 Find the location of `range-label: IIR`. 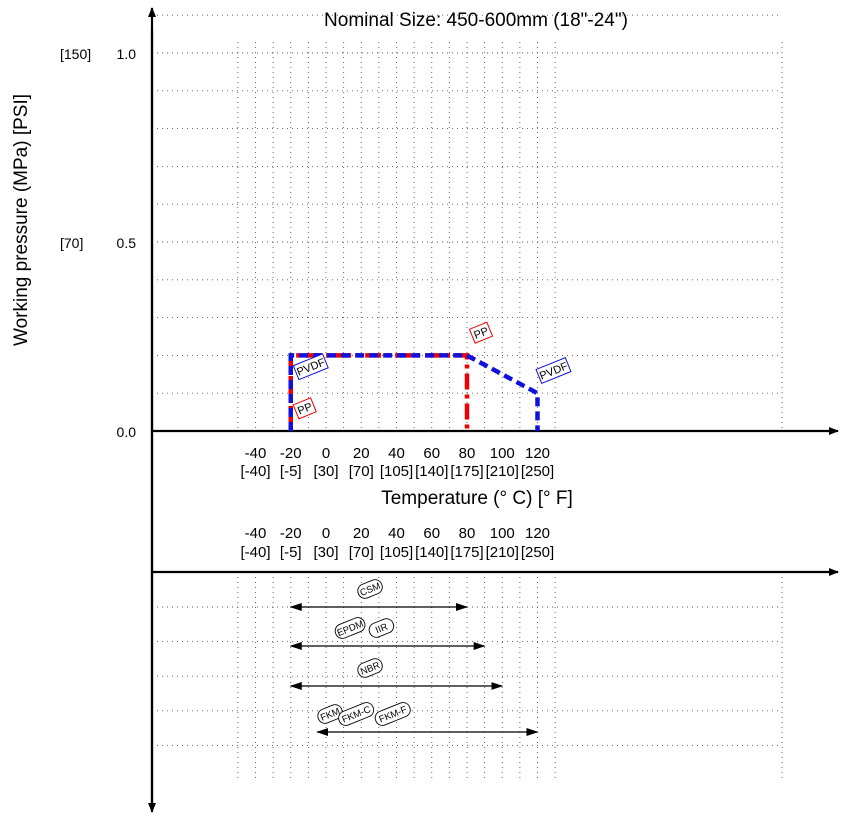

range-label: IIR is located at coordinates (381, 628).